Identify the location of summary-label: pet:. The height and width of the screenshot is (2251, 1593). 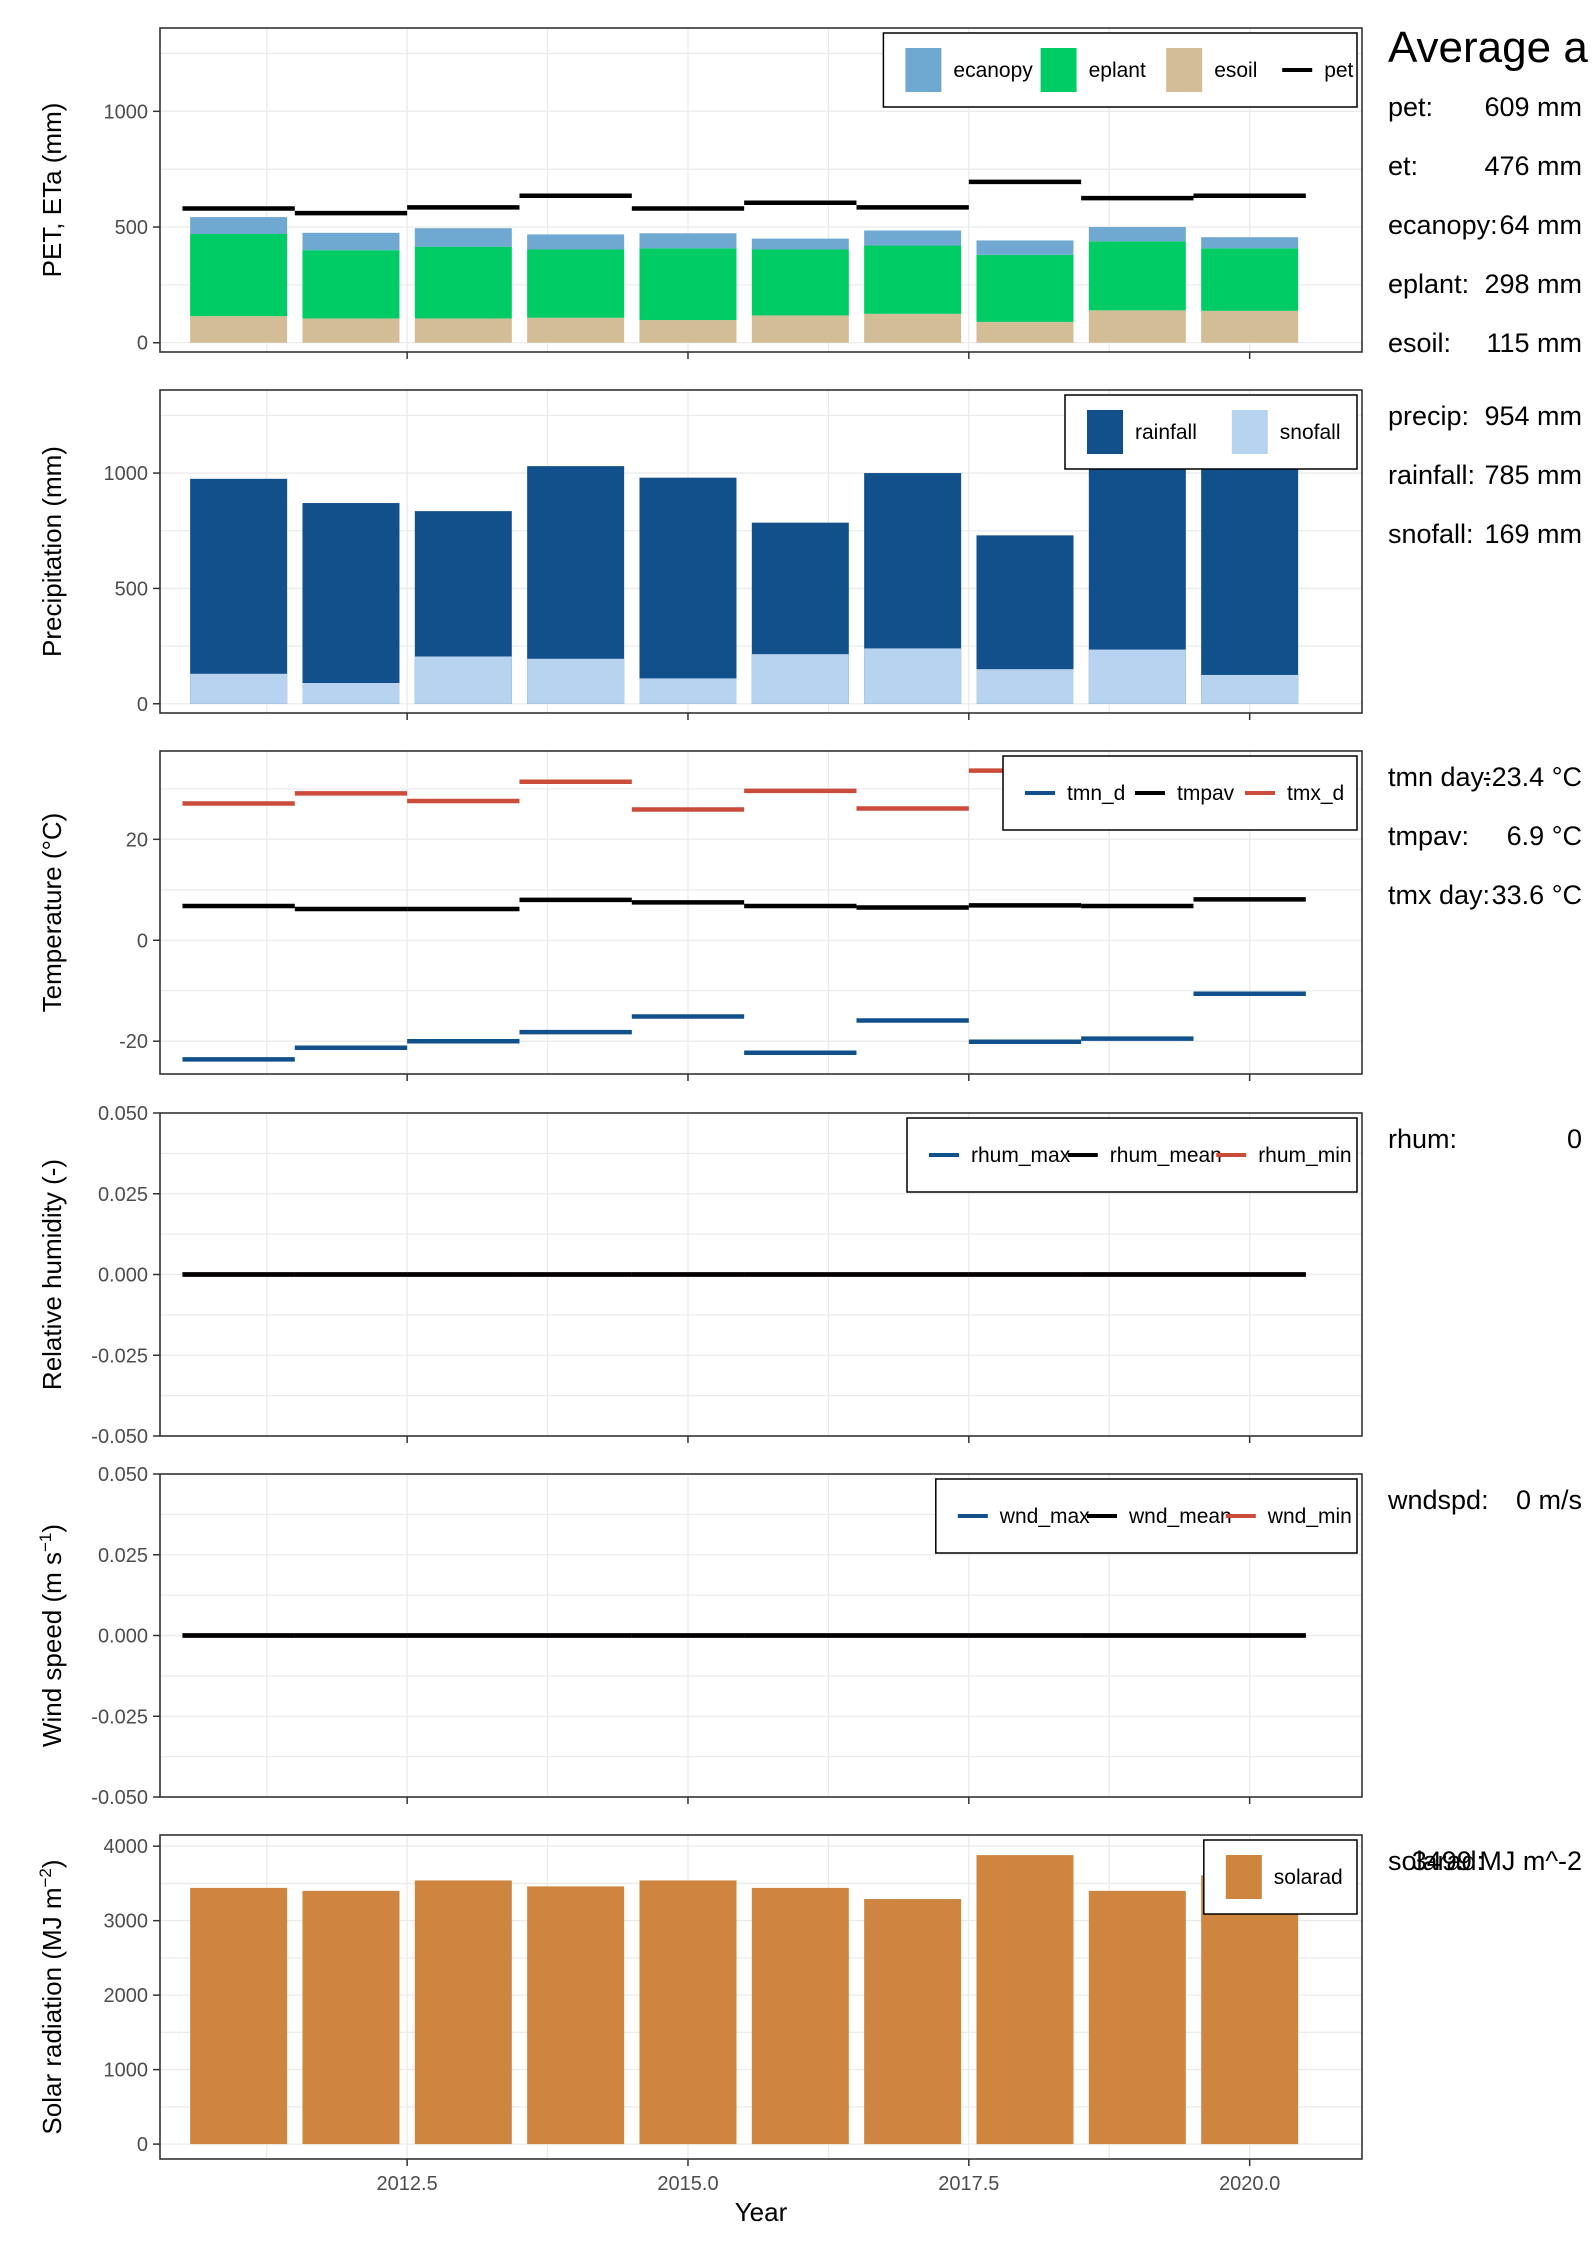
(1410, 107).